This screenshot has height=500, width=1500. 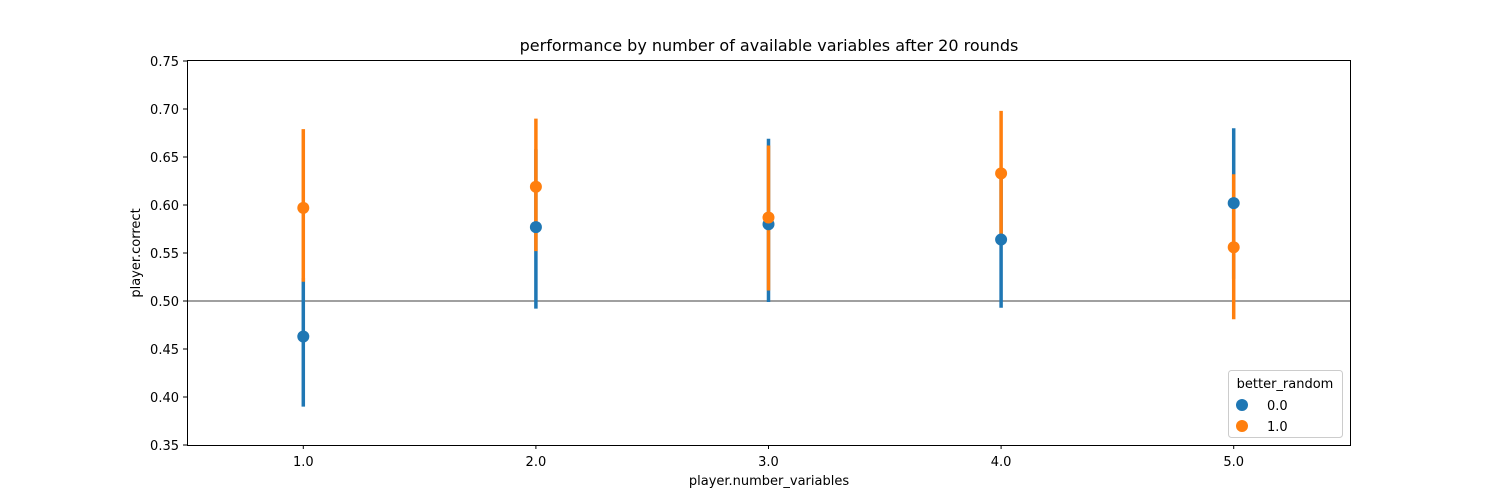 I want to click on x-tick-label: 5.0, so click(x=1233, y=462).